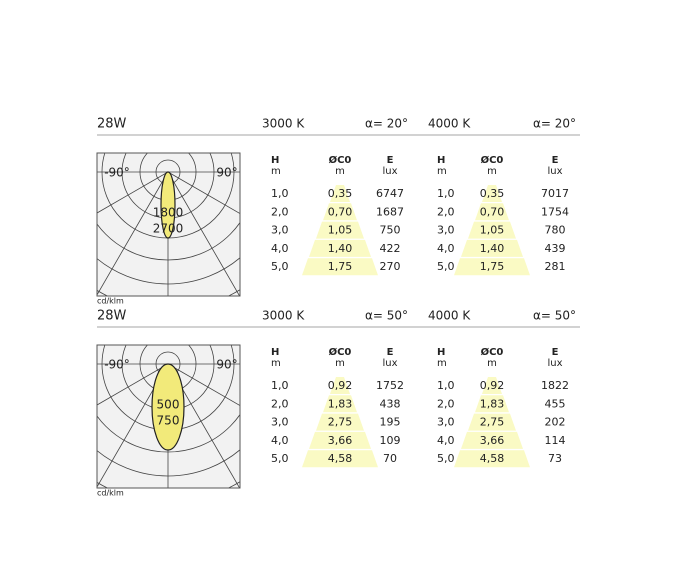 Image resolution: width=699 pixels, height=576 pixels. I want to click on cell: 2,75, so click(492, 422).